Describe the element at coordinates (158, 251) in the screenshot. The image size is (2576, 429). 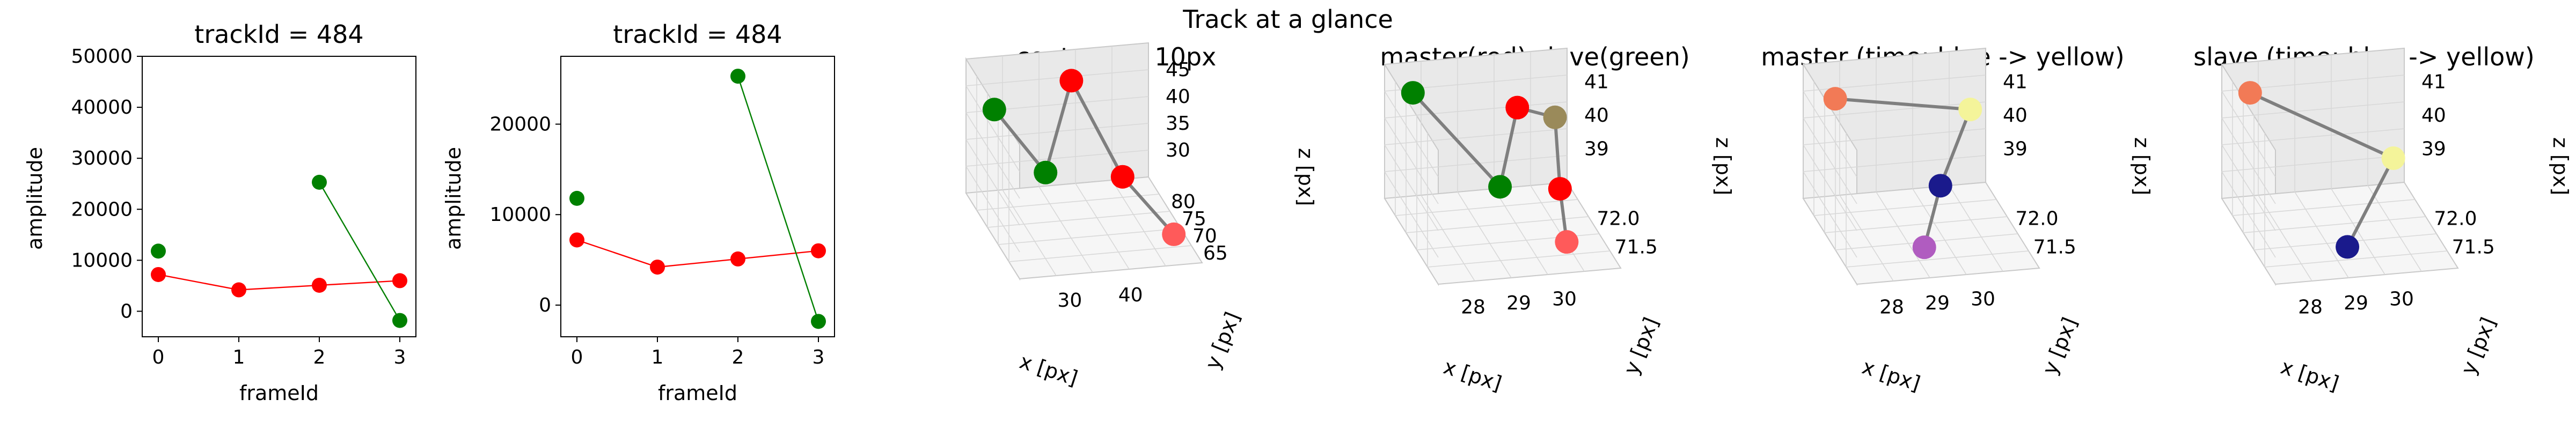
I see `panel-1-series-1-point` at that location.